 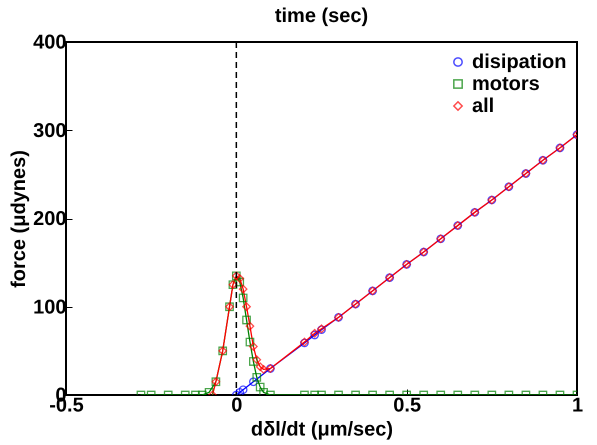 What do you see at coordinates (19, 219) in the screenshot?
I see `y-axis-title: force (μdynes)` at bounding box center [19, 219].